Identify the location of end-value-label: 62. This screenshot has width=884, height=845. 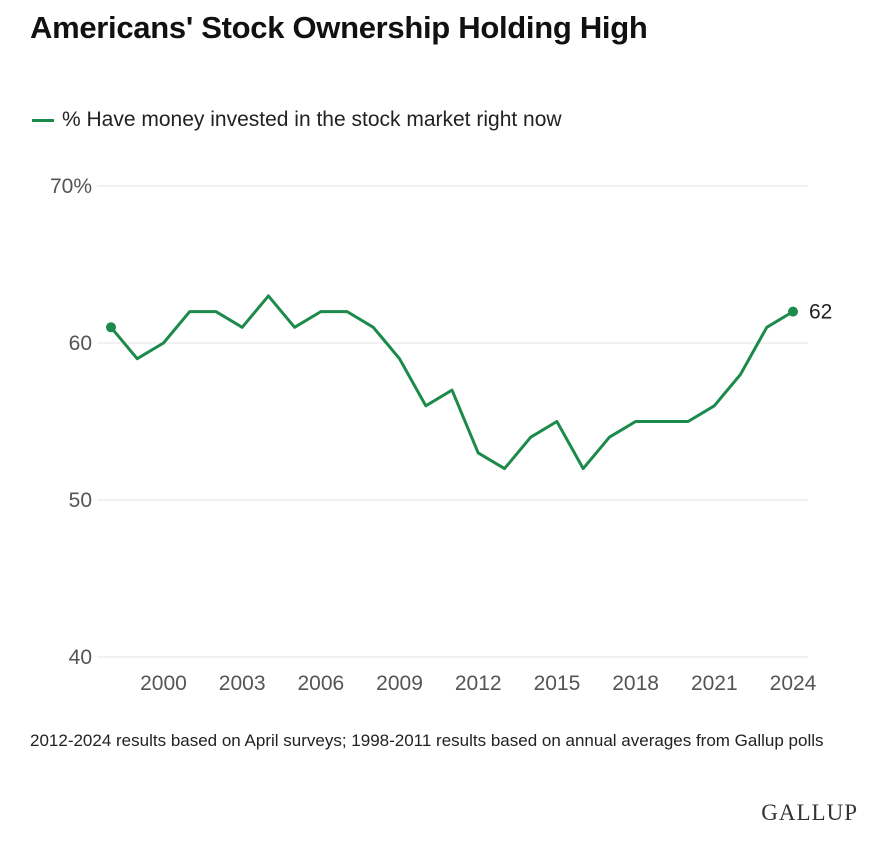
(820, 312).